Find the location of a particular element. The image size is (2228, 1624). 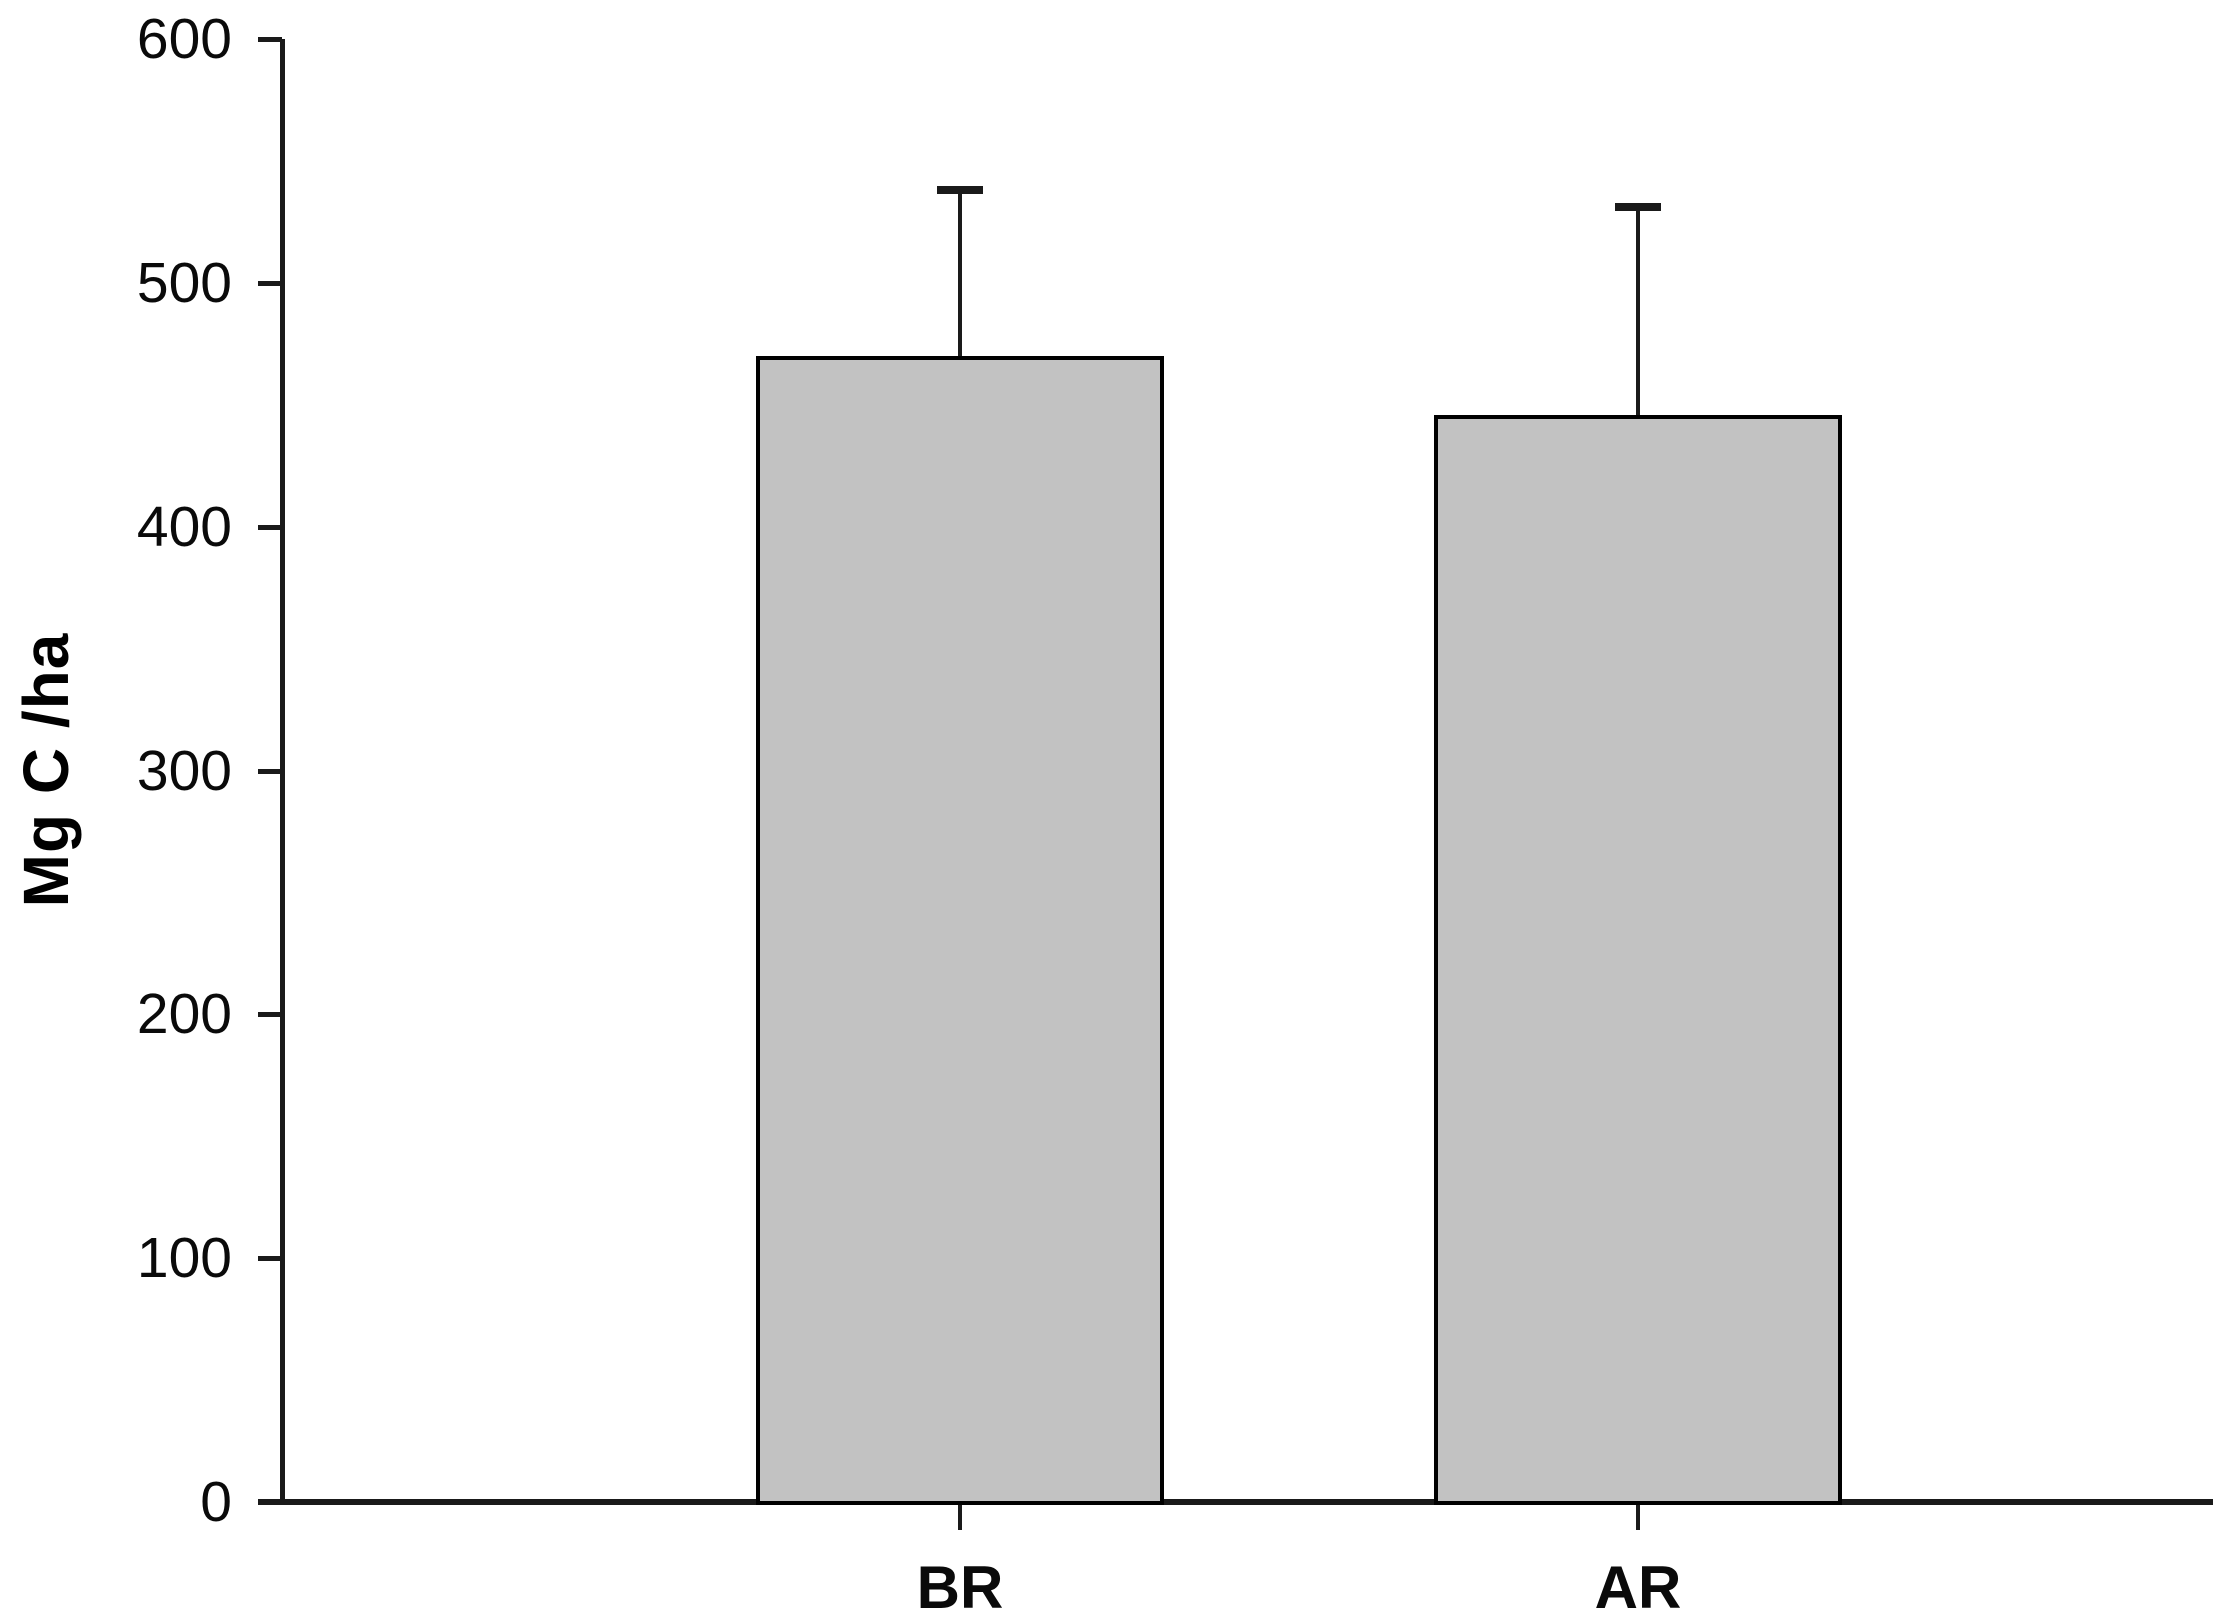

y-tick-label: 0 is located at coordinates (216, 1502).